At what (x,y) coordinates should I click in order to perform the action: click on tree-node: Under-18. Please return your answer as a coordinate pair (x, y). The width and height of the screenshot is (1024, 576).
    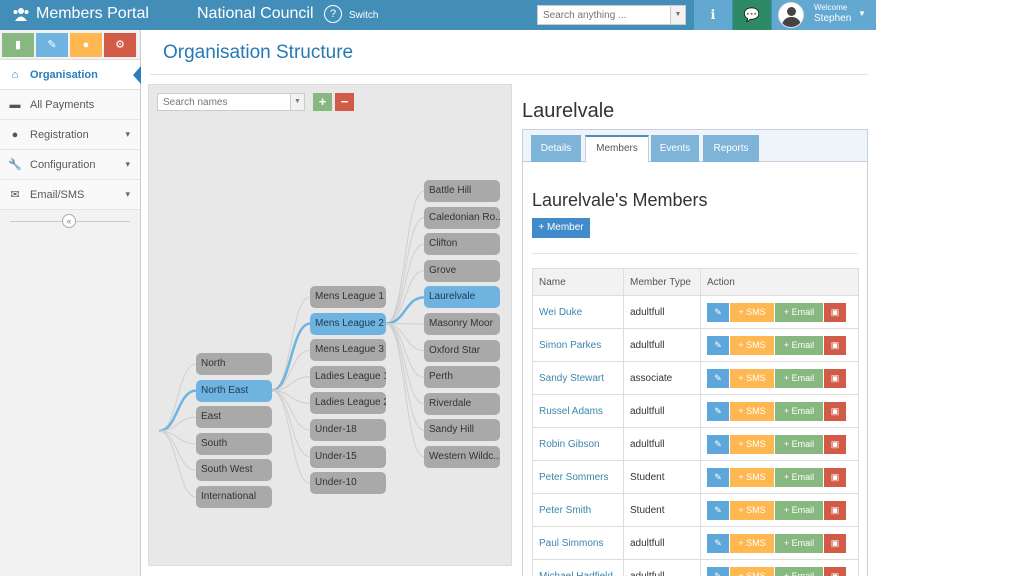
    Looking at the image, I should click on (348, 430).